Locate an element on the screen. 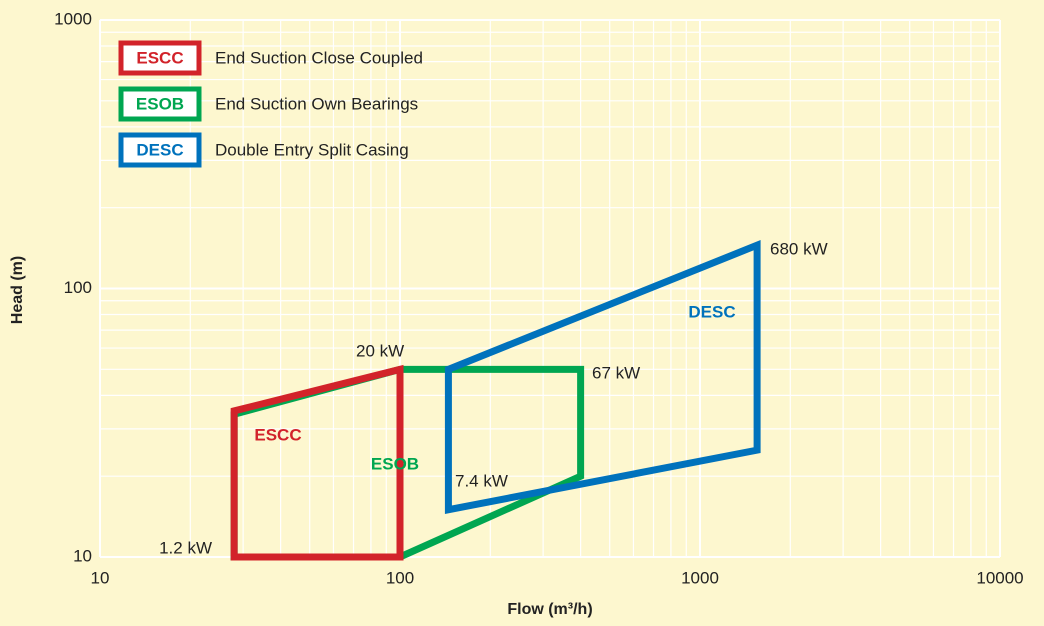 Image resolution: width=1044 pixels, height=626 pixels. annotation: 680 kW is located at coordinates (799, 248).